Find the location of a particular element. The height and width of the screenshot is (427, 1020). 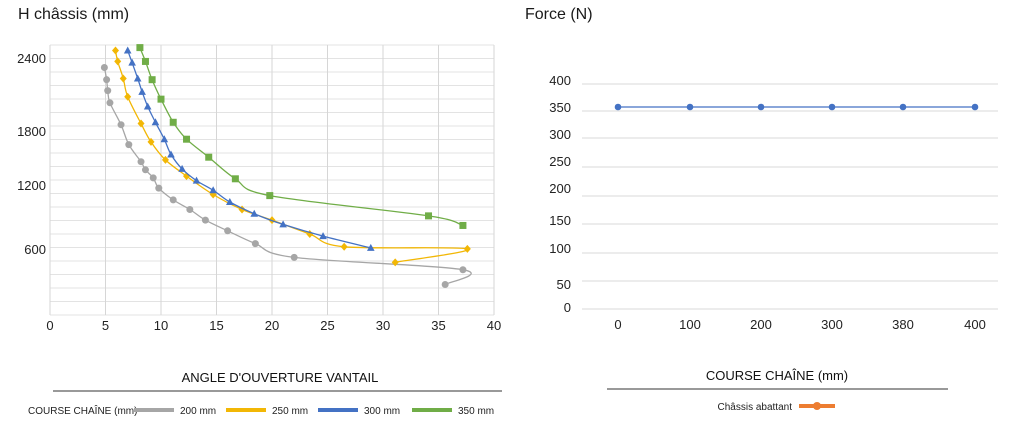

left-x-tick-label: 15 is located at coordinates (216, 325).